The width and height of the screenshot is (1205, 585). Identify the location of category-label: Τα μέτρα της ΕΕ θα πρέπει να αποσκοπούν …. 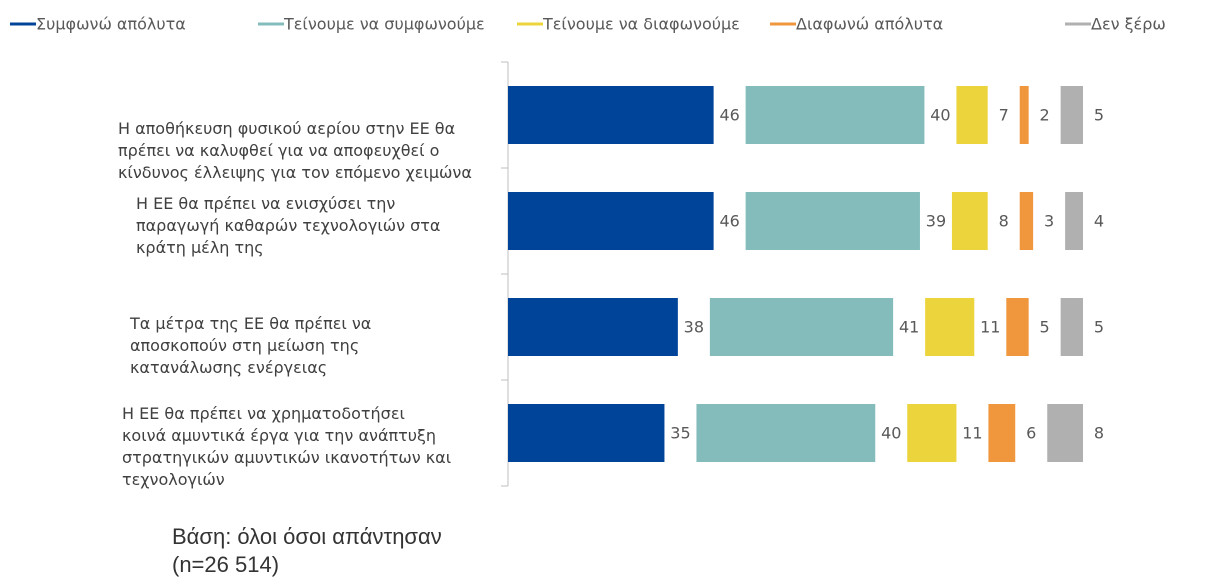
(251, 345).